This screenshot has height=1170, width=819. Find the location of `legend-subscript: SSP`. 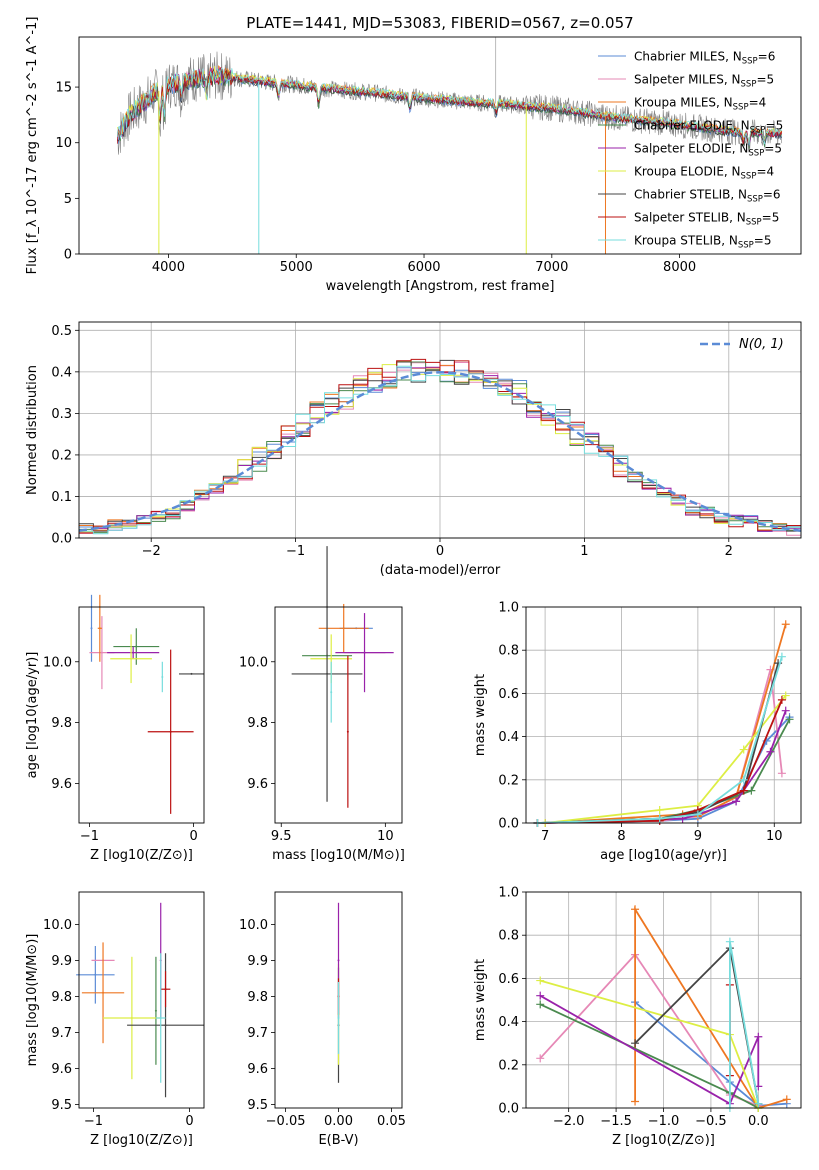

legend-subscript: SSP is located at coordinates (749, 85).